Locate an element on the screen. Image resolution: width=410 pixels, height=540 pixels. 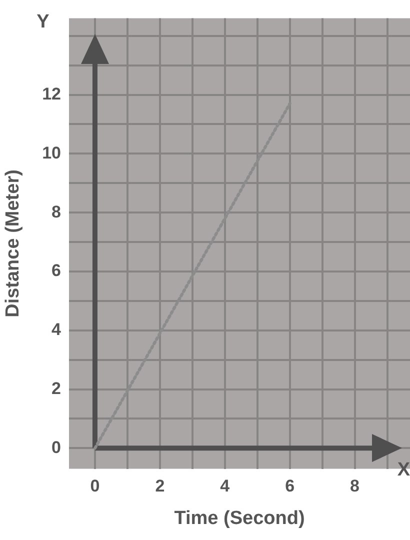
text: Y is located at coordinates (43, 21).